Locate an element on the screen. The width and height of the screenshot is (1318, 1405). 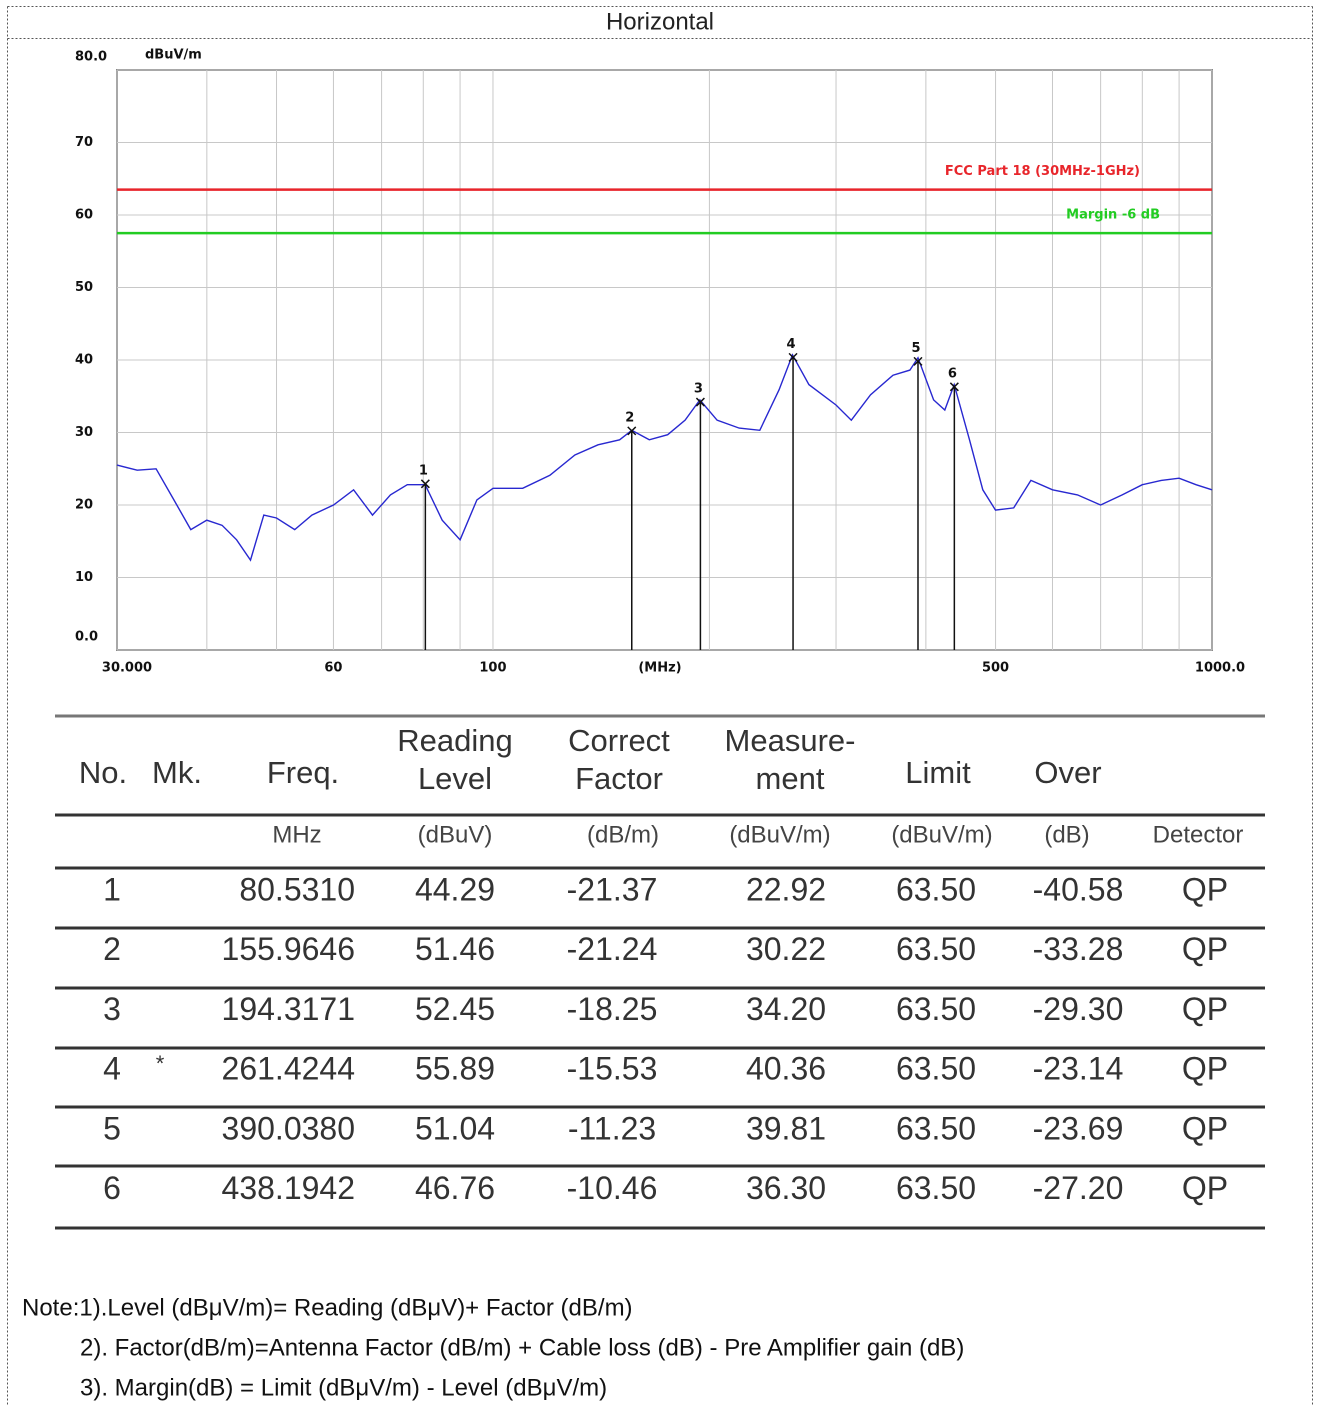
y-tick-label: 0.0 is located at coordinates (86, 637).